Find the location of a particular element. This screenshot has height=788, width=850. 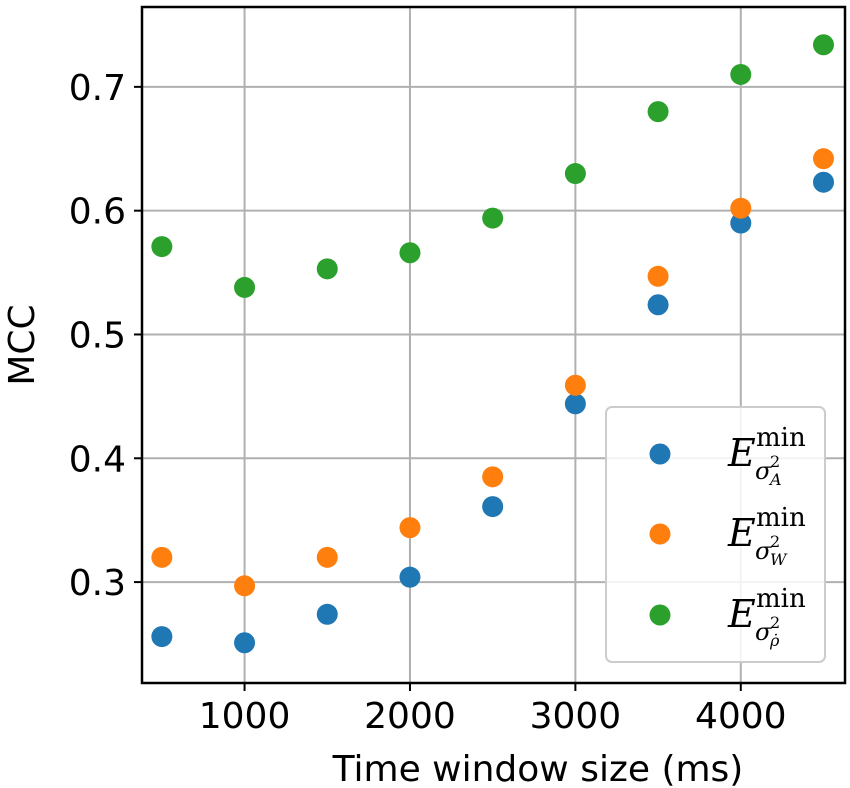

y-axis-label: MCC is located at coordinates (22, 344).